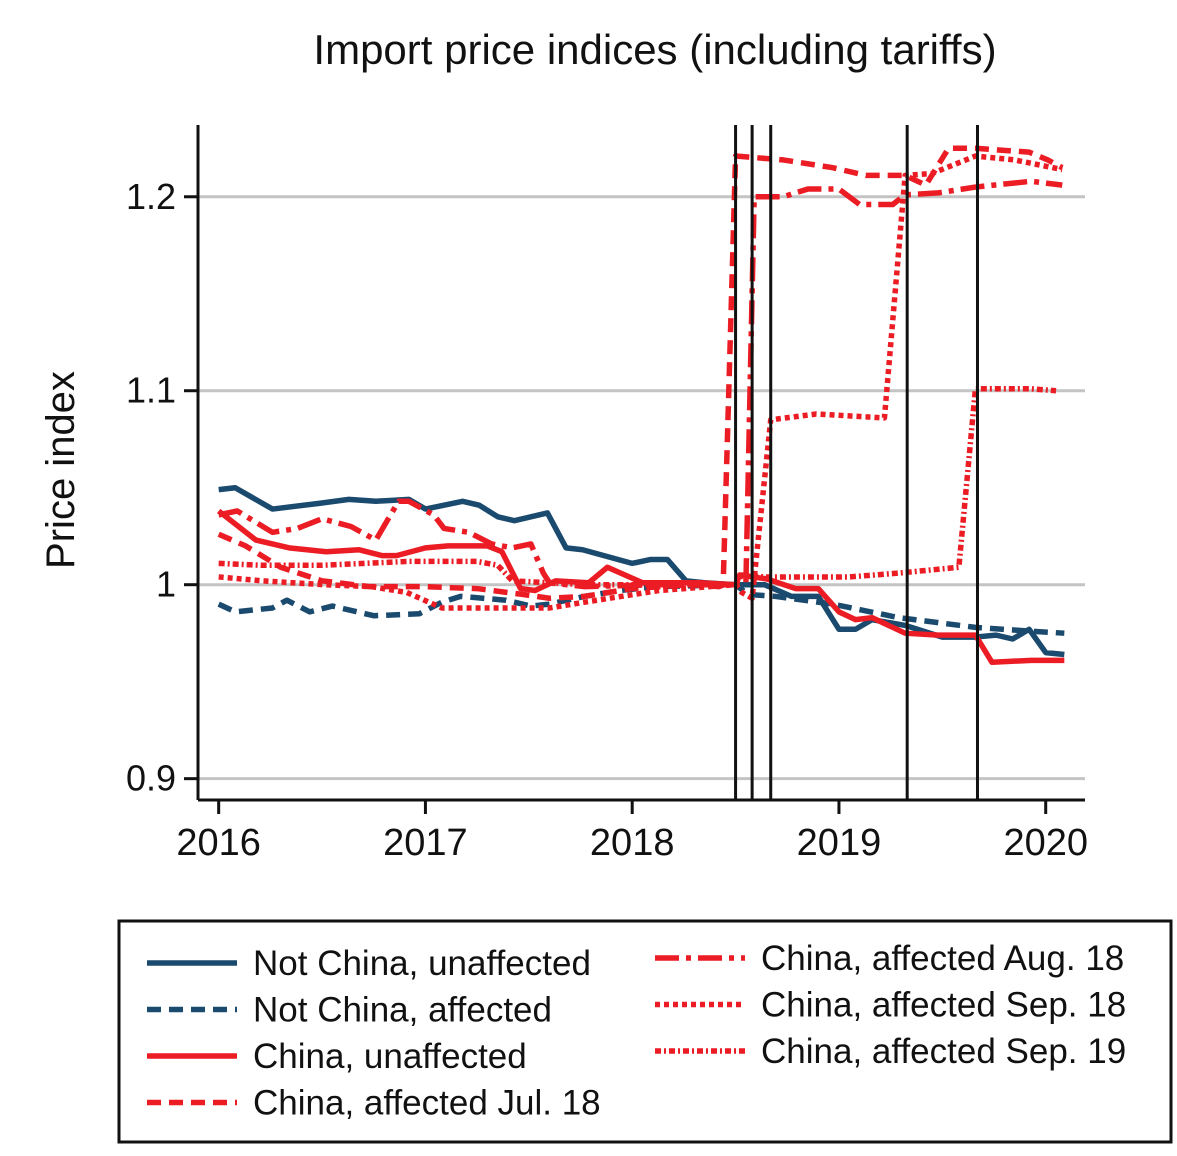  I want to click on x-tick-label: 2020, so click(1045, 843).